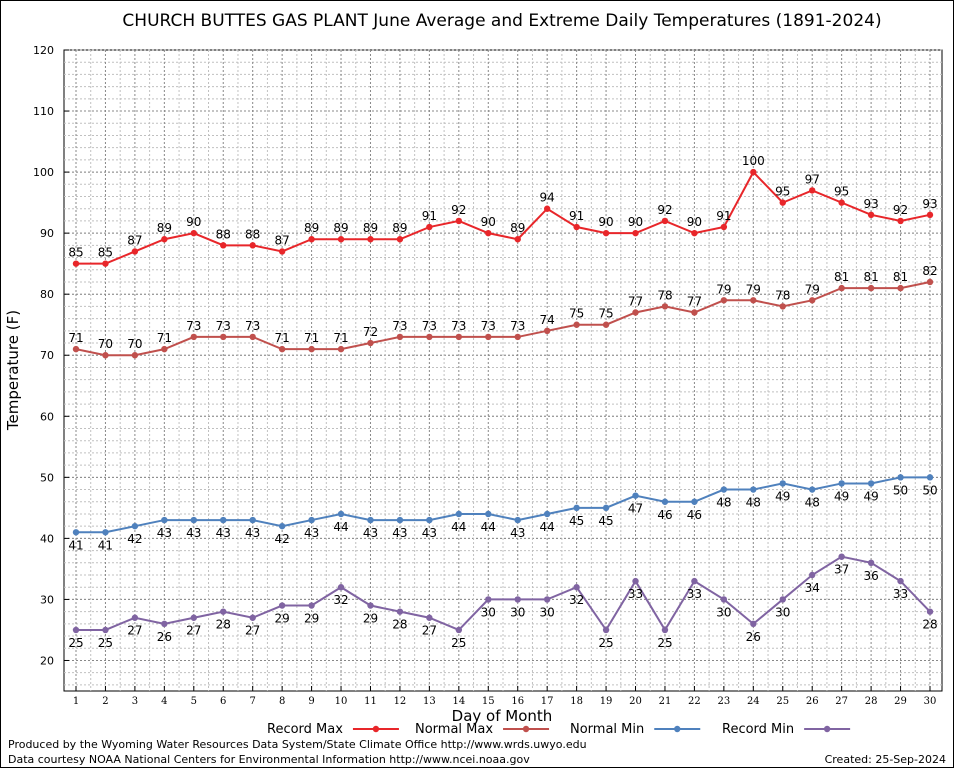  What do you see at coordinates (47, 599) in the screenshot?
I see `y-tick-label: 30` at bounding box center [47, 599].